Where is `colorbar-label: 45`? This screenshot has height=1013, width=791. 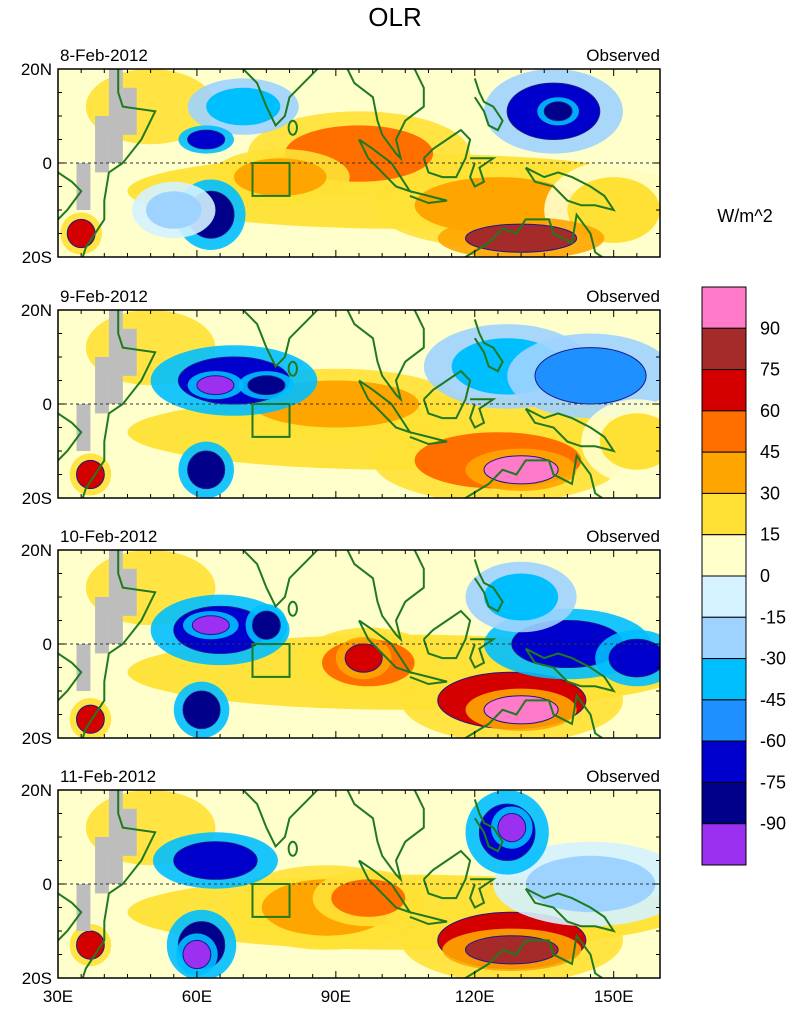
colorbar-label: 45 is located at coordinates (770, 452).